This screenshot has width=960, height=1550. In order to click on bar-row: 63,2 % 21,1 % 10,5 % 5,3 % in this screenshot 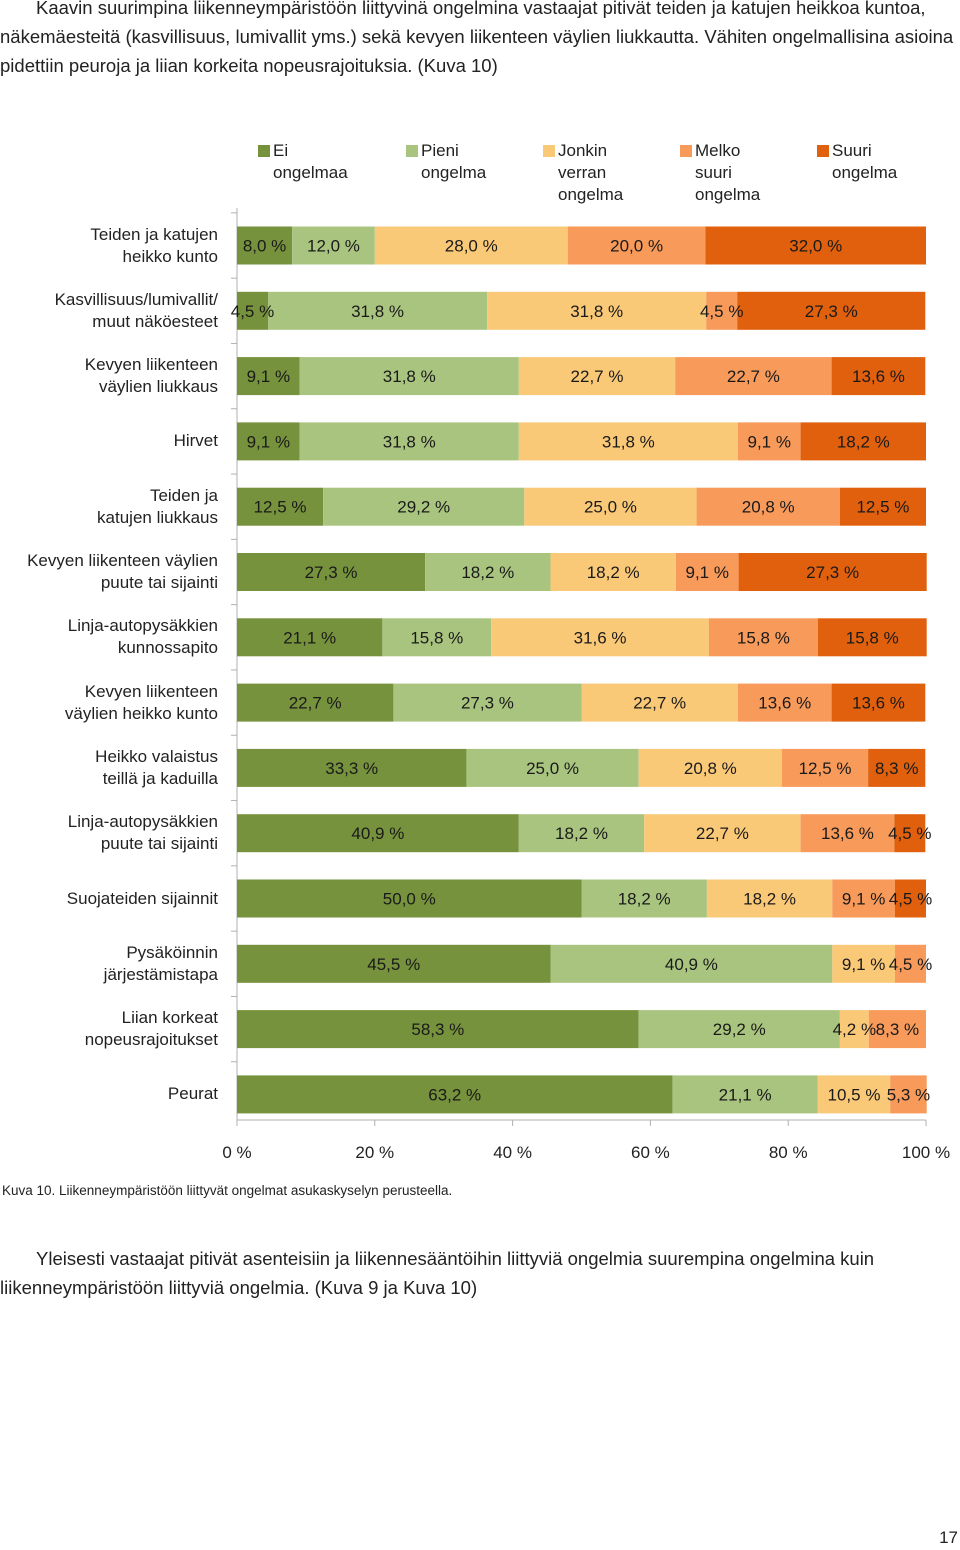, I will do `click(583, 1094)`.